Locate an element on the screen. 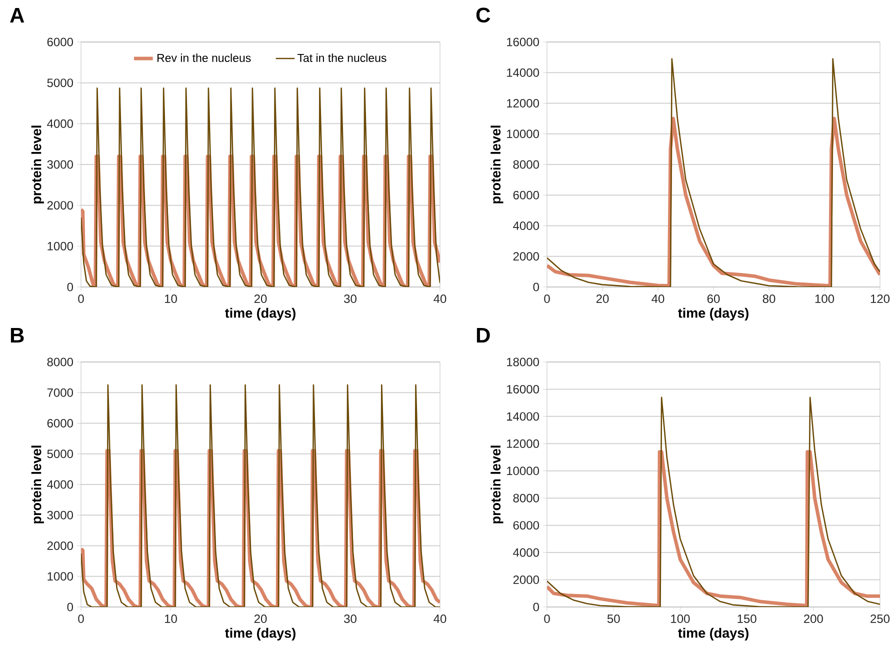 The image size is (895, 664). chart-title: A is located at coordinates (17, 15).